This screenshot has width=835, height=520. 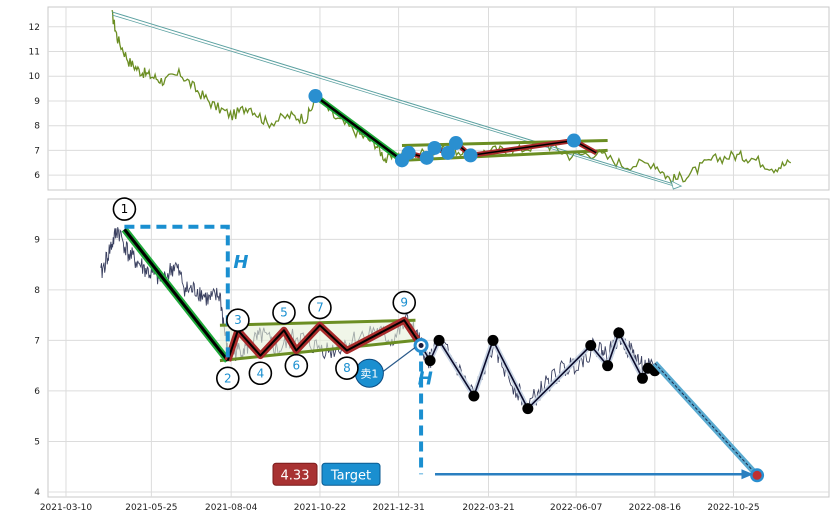 What do you see at coordinates (757, 475) in the screenshot?
I see `target-point` at bounding box center [757, 475].